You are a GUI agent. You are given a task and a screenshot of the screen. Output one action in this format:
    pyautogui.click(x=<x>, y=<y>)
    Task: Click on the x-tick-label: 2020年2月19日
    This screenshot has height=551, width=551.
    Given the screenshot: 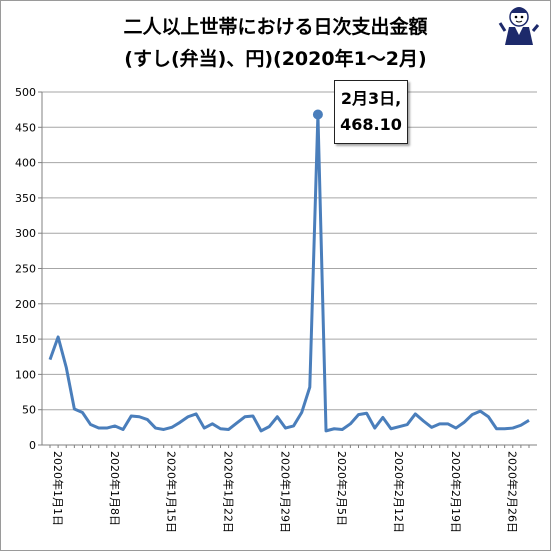 What is the action you would take?
    pyautogui.click(x=456, y=492)
    